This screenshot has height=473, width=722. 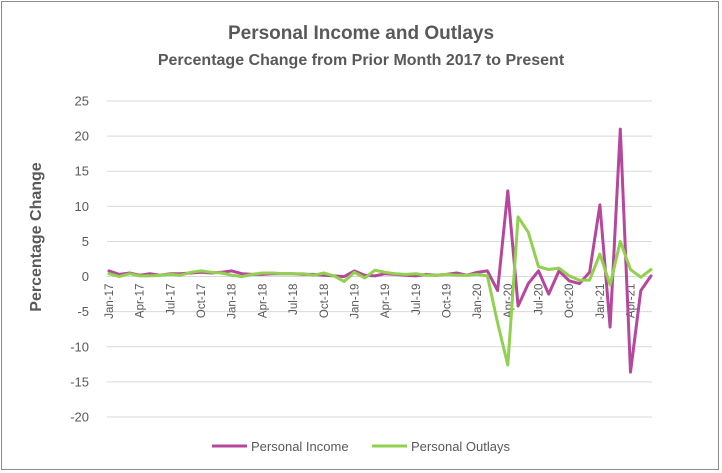 I want to click on x-tick-label: Jan-21, so click(x=601, y=301).